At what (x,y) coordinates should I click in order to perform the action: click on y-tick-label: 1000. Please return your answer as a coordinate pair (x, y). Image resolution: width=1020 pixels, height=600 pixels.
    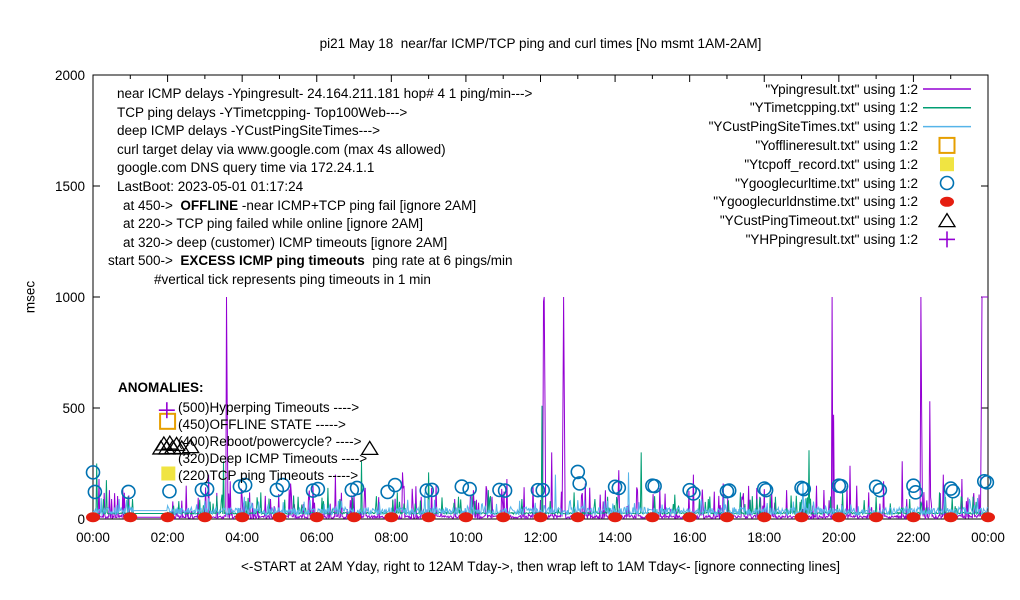
    Looking at the image, I should click on (69, 297).